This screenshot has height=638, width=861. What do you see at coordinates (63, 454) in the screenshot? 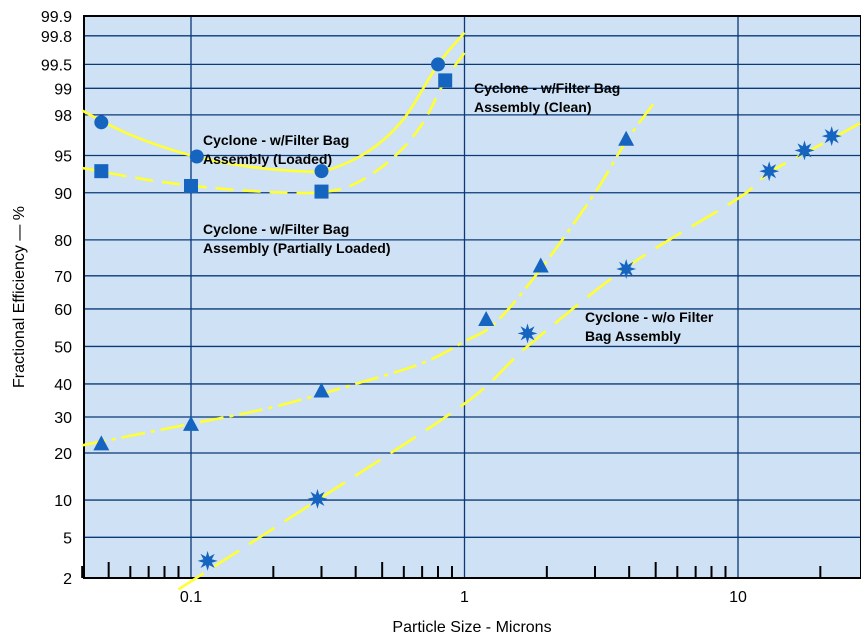
I see `y-tick-label: 20` at bounding box center [63, 454].